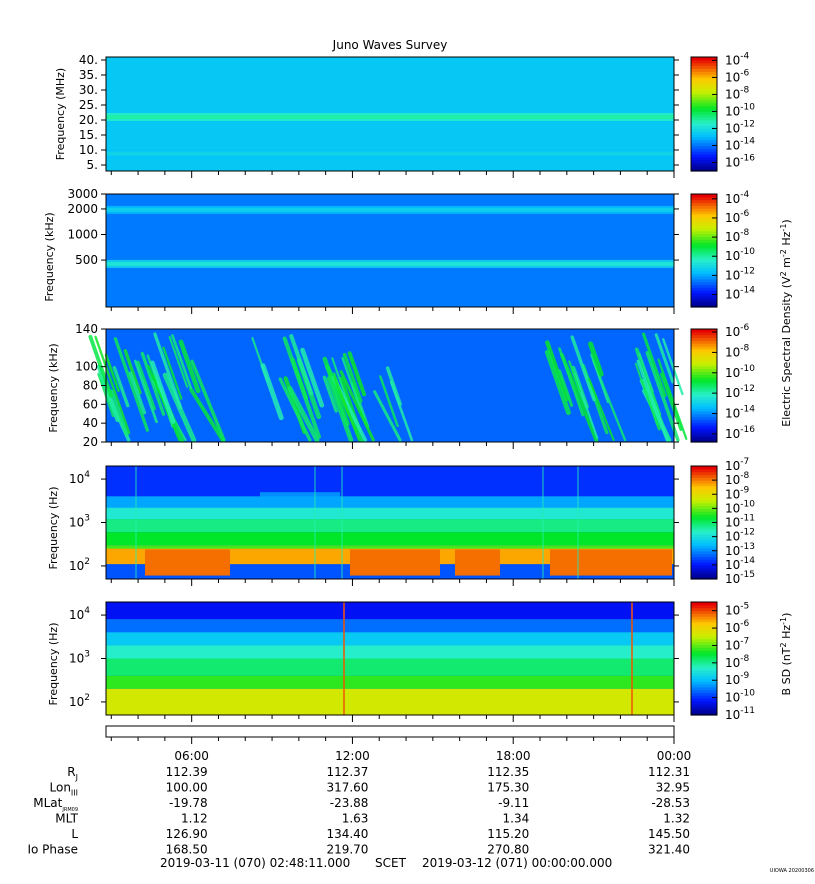 This screenshot has width=815, height=884. I want to click on ephemeris-value: 1.63, so click(355, 819).